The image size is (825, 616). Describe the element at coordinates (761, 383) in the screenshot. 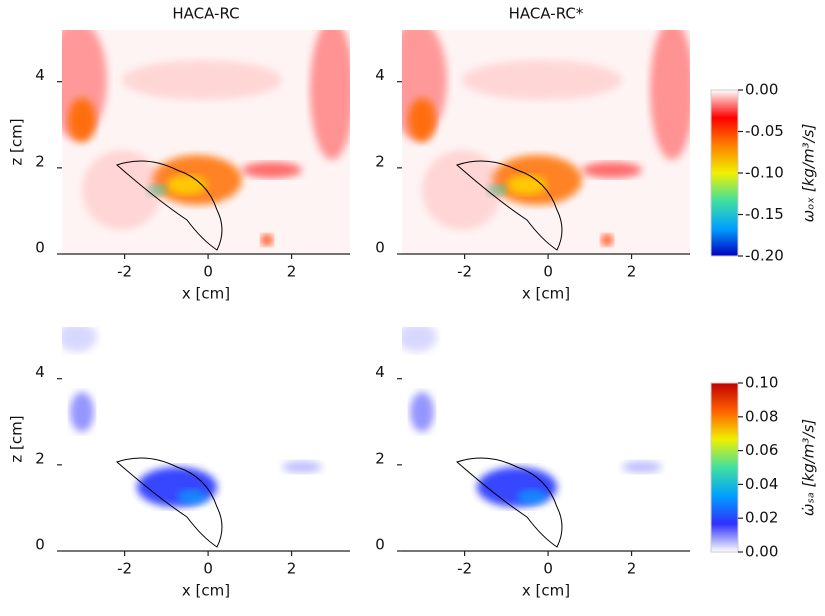

I see `colorbar-tick-label: 0.10` at that location.